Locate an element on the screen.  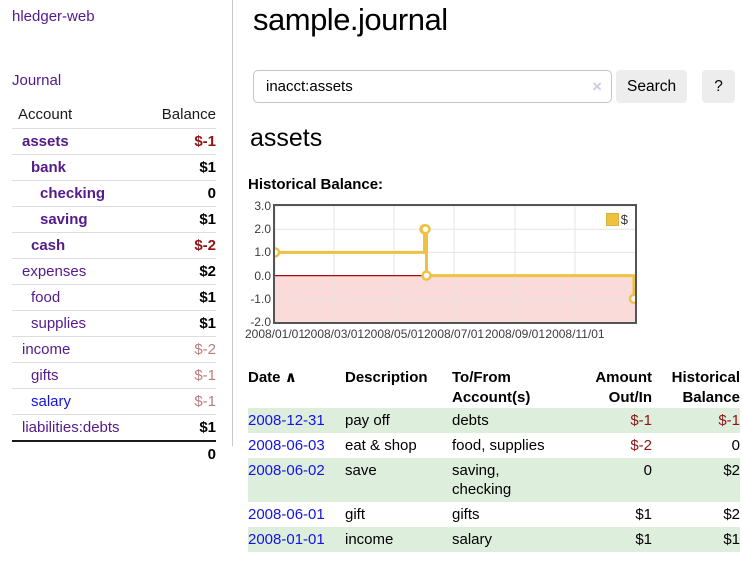
legend-label: $ is located at coordinates (624, 219).